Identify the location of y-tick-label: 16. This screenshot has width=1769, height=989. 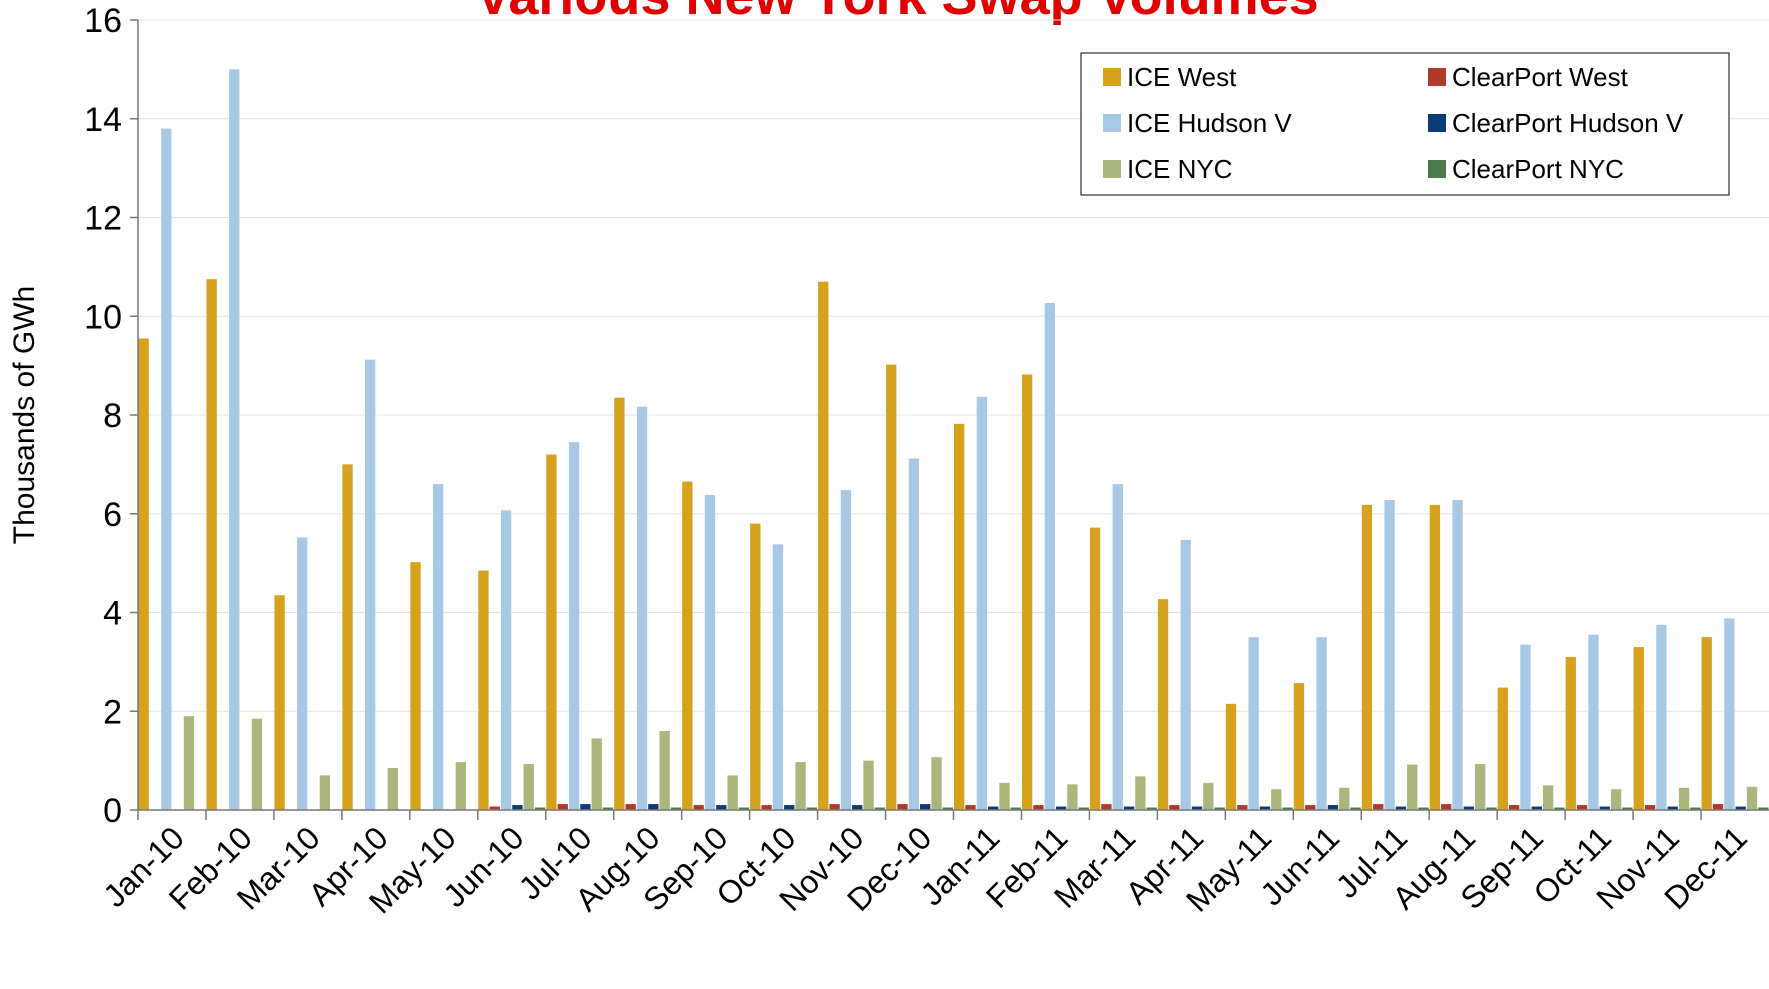
(103, 21).